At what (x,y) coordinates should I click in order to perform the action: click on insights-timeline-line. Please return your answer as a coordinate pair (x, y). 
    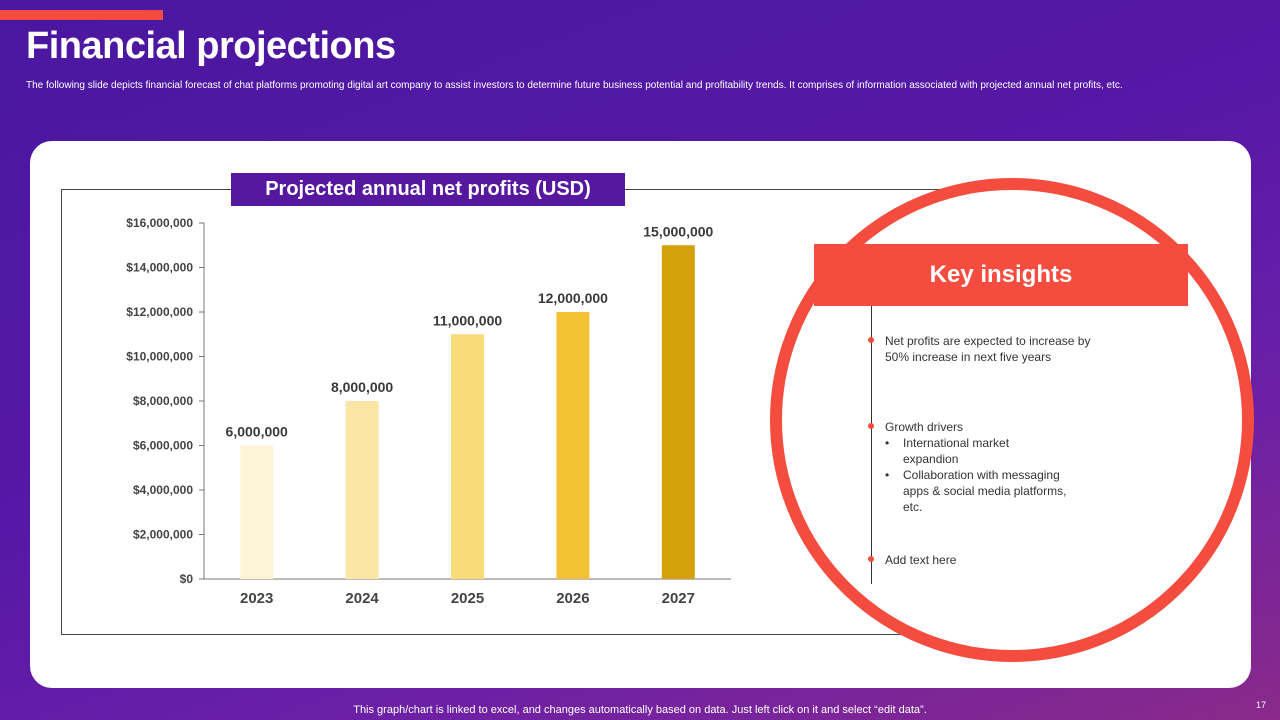
    Looking at the image, I should click on (871, 445).